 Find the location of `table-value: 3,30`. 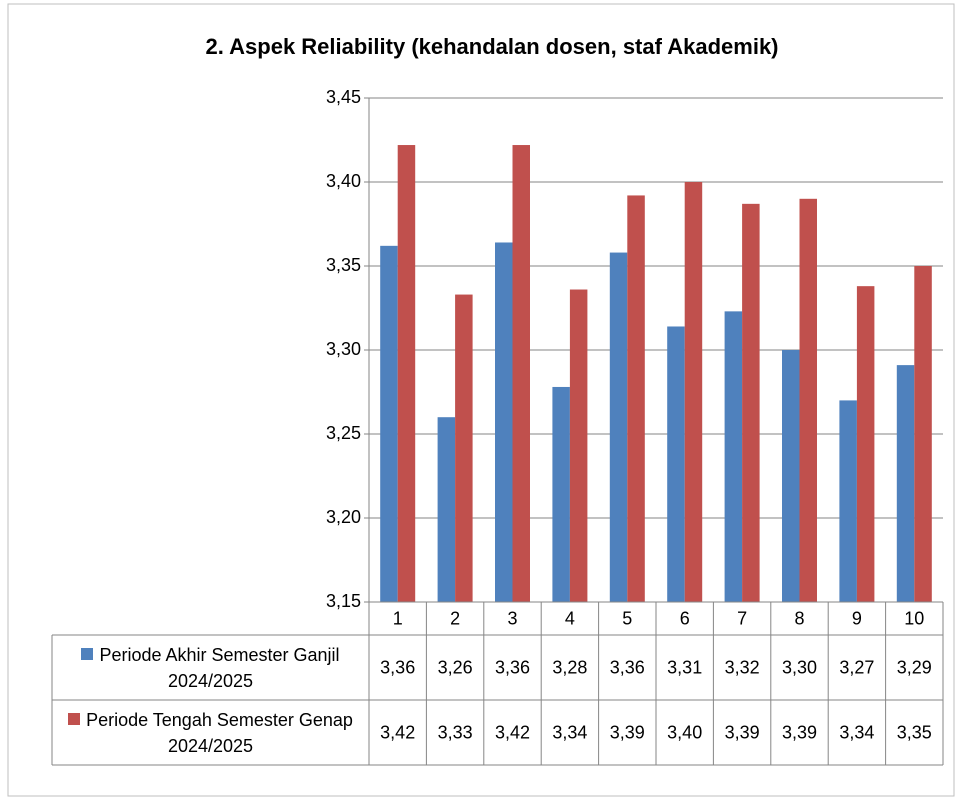

table-value: 3,30 is located at coordinates (799, 667).